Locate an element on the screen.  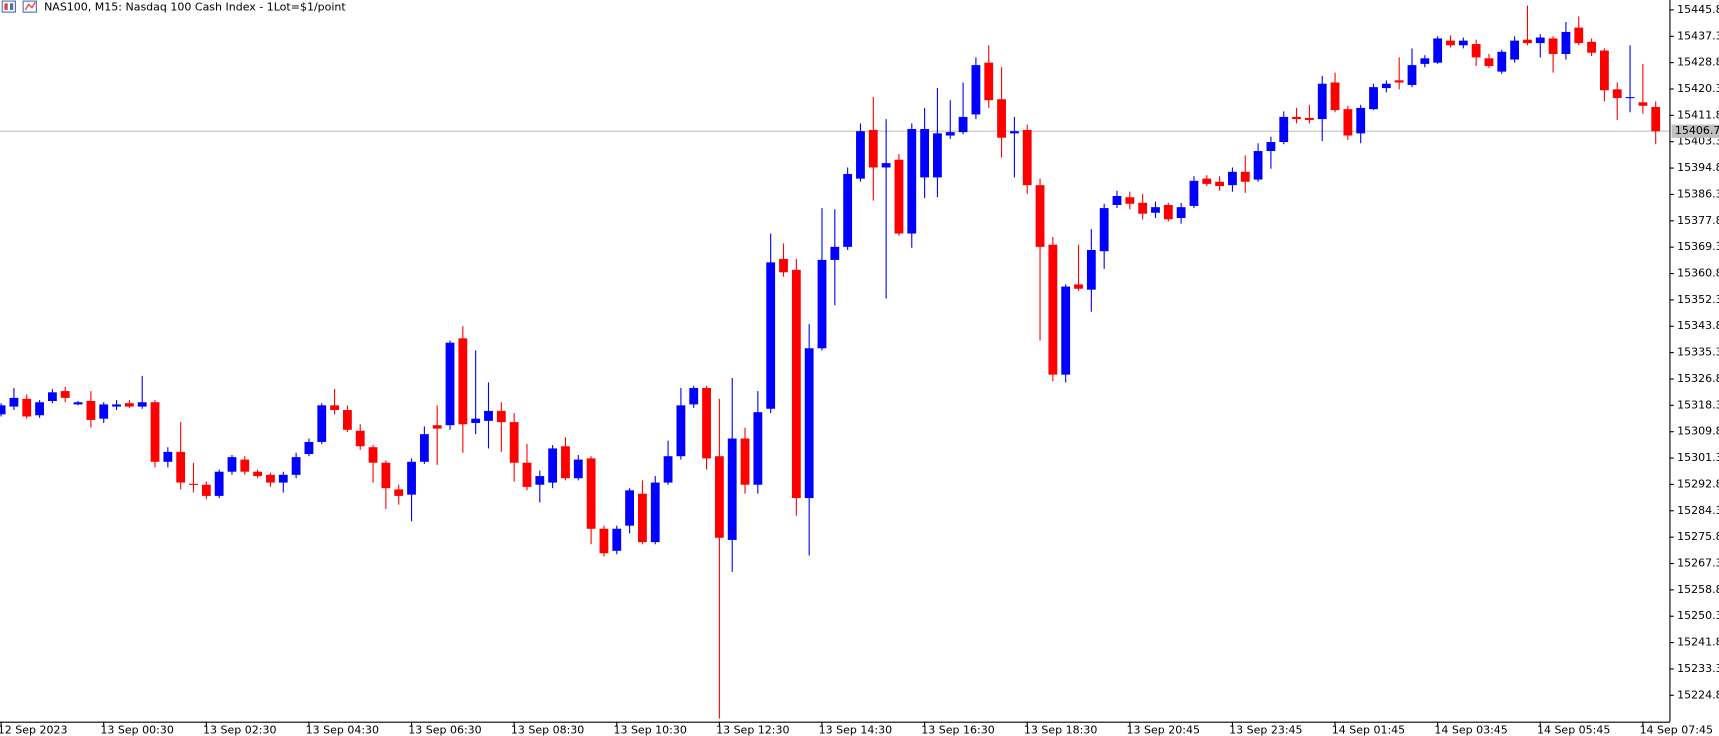
y-tick-label: 15403.3 is located at coordinates (1698, 141).